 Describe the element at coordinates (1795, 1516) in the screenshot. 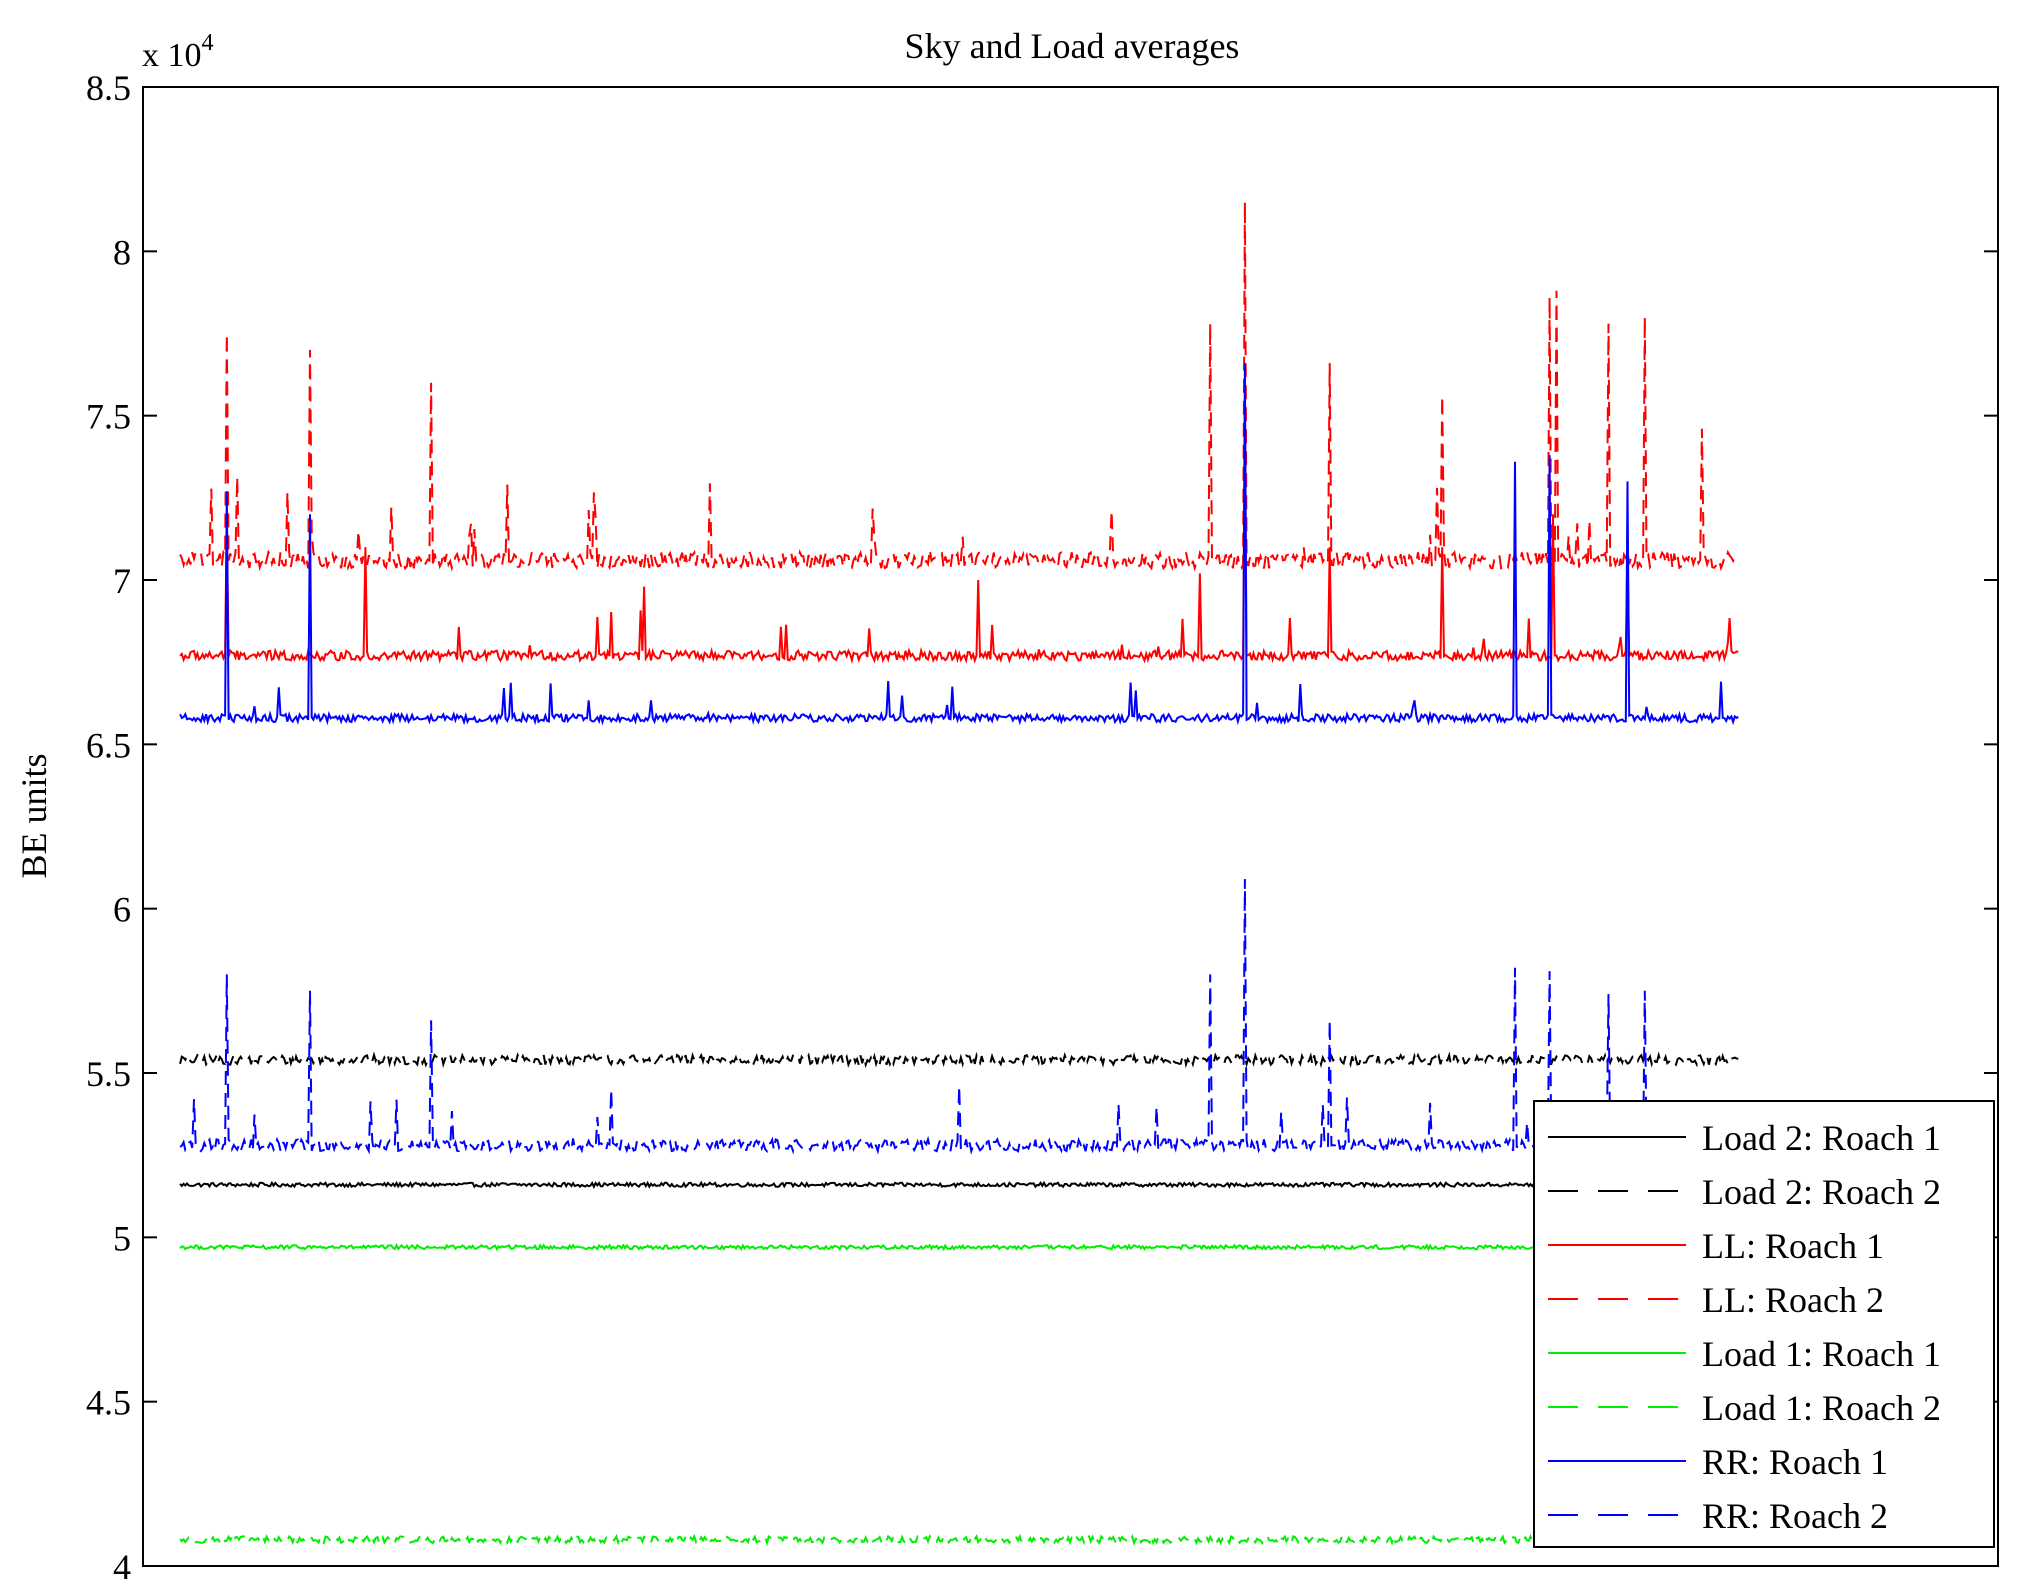

I see `legend-label: RR: Roach 2` at that location.